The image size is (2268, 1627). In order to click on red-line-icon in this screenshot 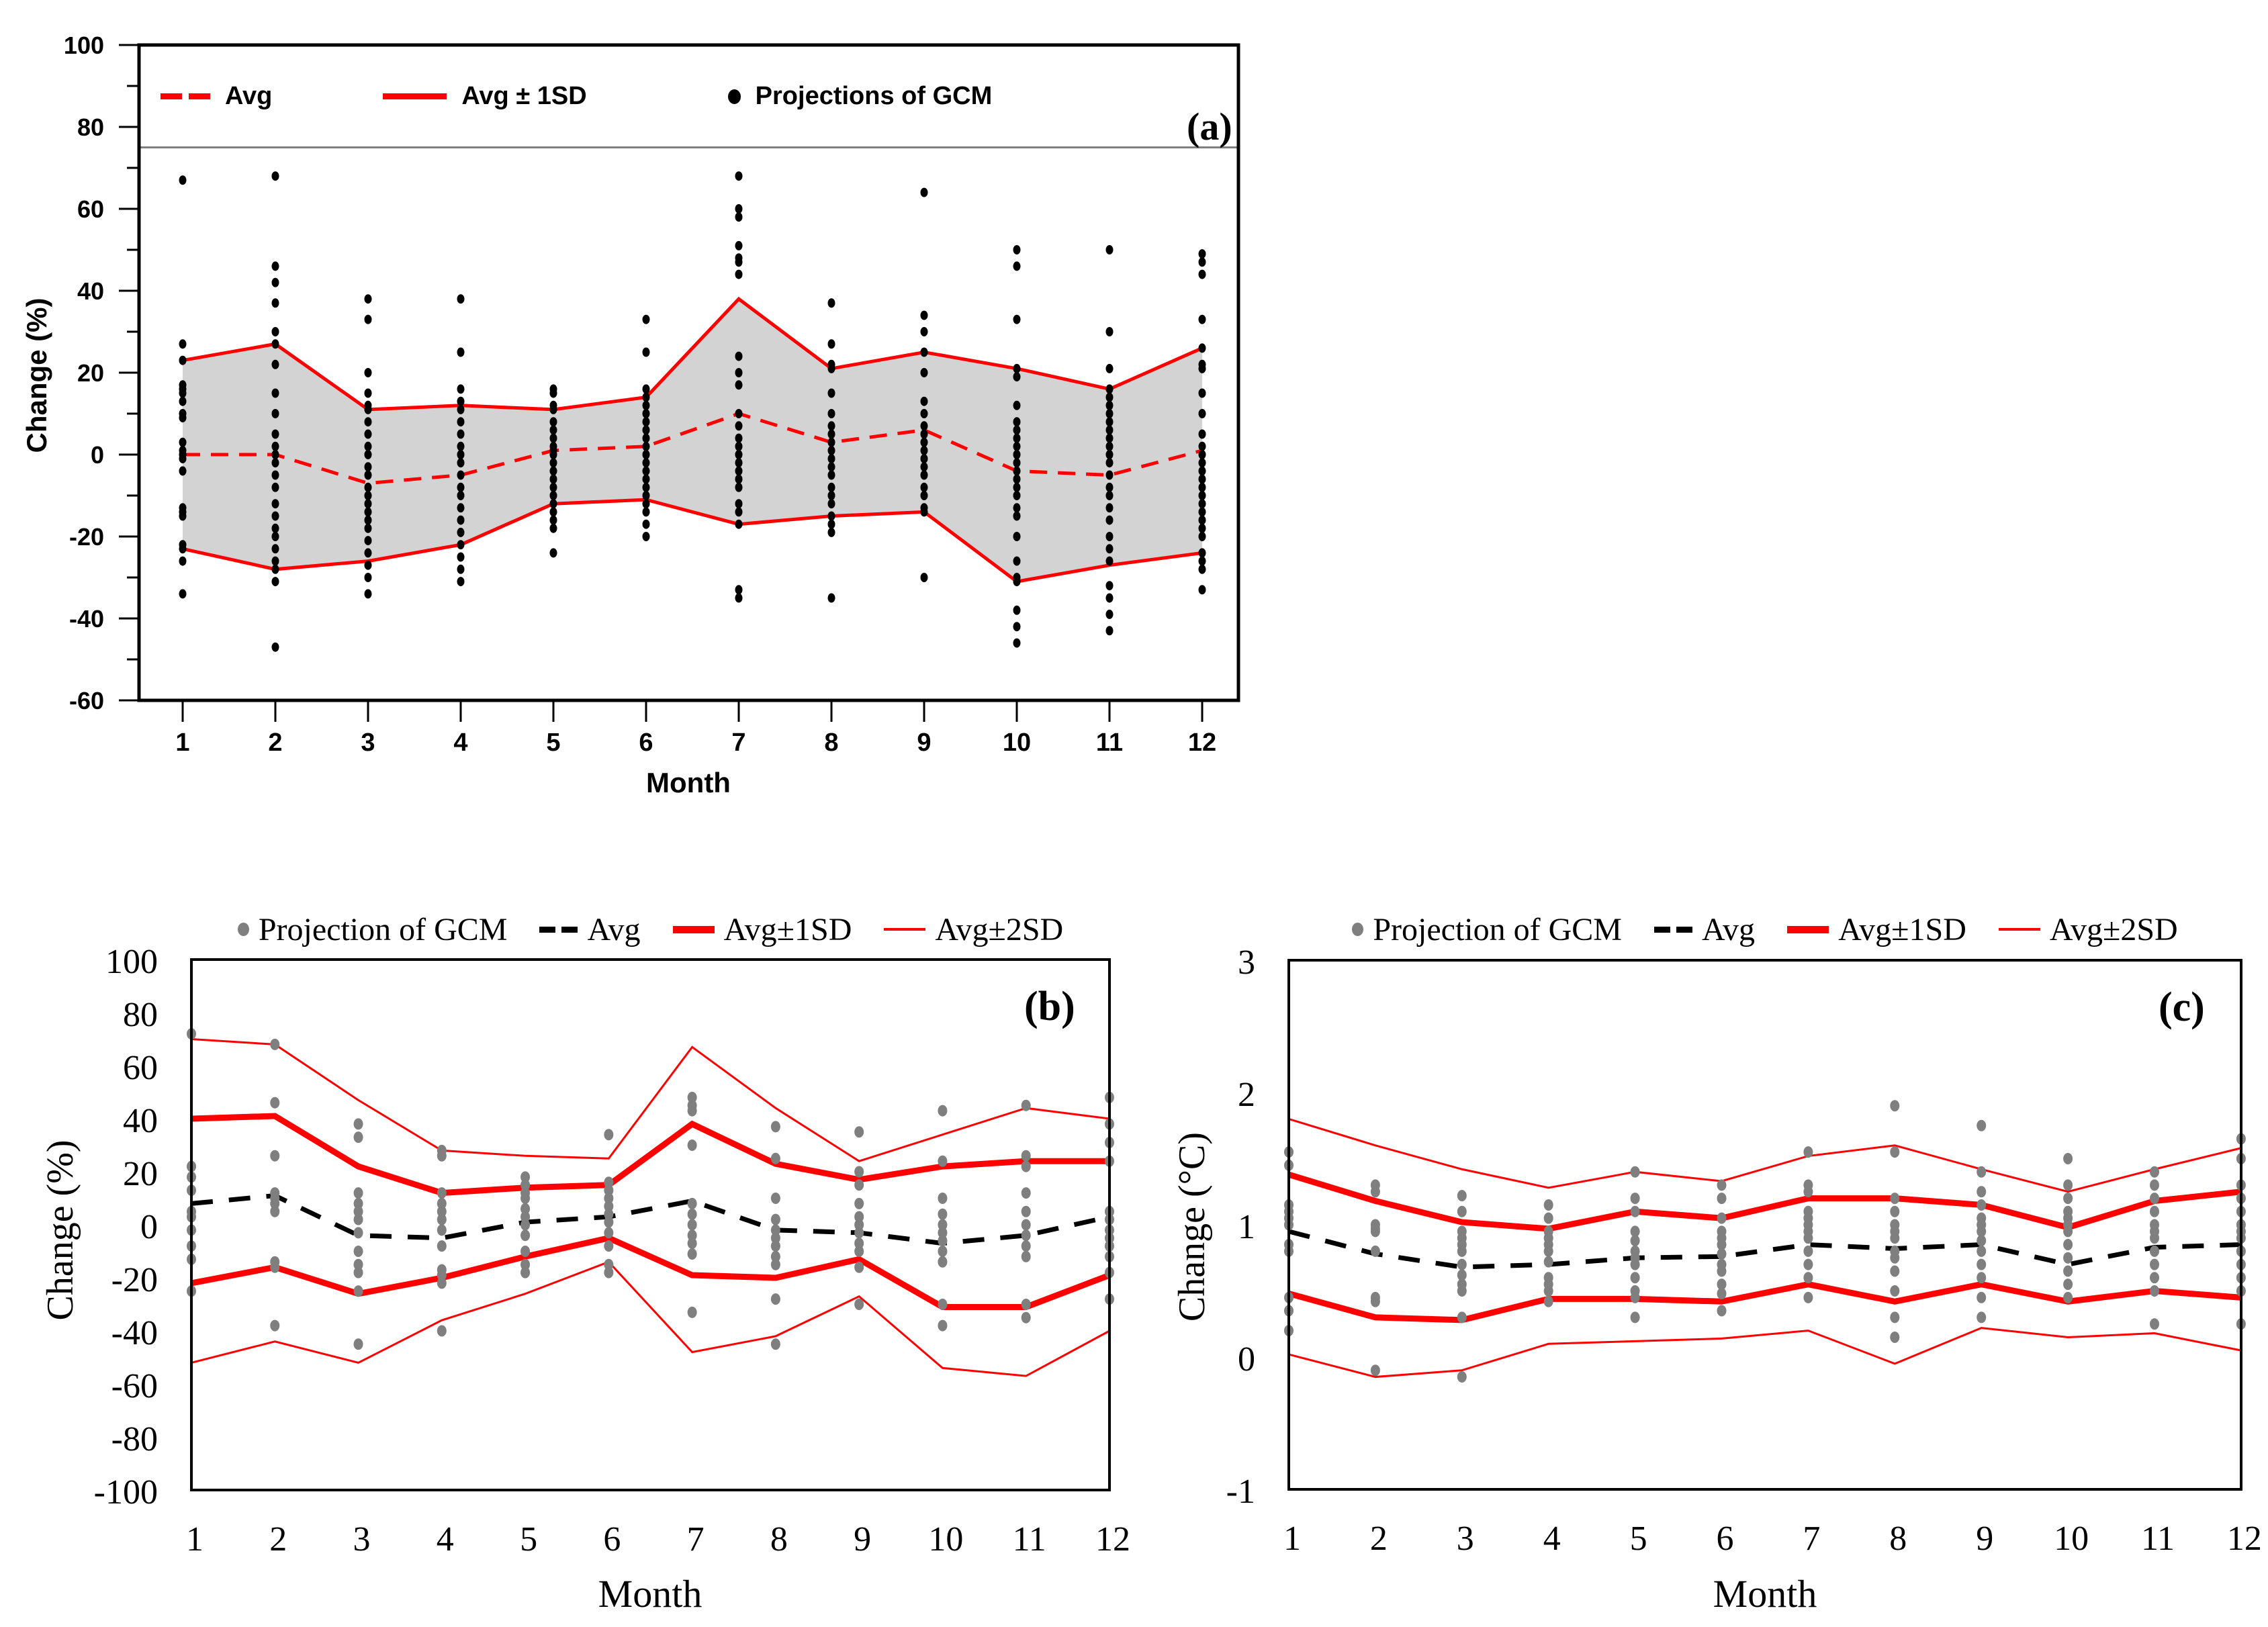, I will do `click(415, 96)`.